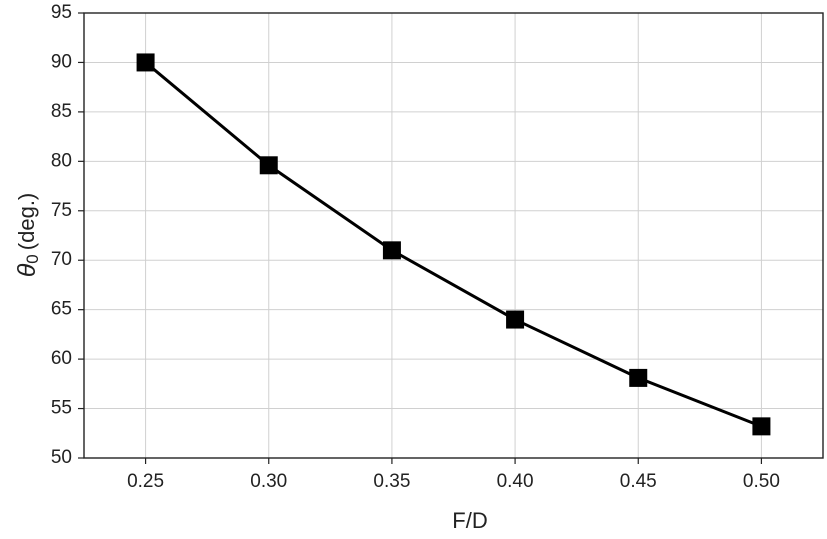 Image resolution: width=827 pixels, height=539 pixels. I want to click on x-tick-label: 0.45, so click(638, 481).